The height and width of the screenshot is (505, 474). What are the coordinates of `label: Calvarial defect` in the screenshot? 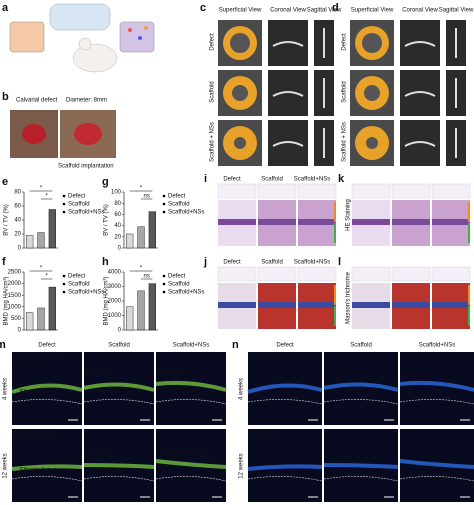 It's located at (37, 101).